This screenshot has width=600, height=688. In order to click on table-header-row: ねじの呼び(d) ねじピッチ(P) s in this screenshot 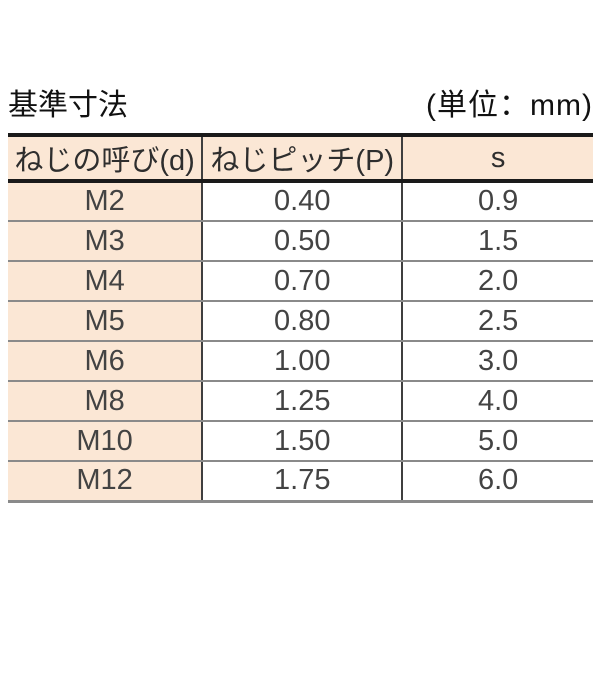, I will do `click(300, 159)`.